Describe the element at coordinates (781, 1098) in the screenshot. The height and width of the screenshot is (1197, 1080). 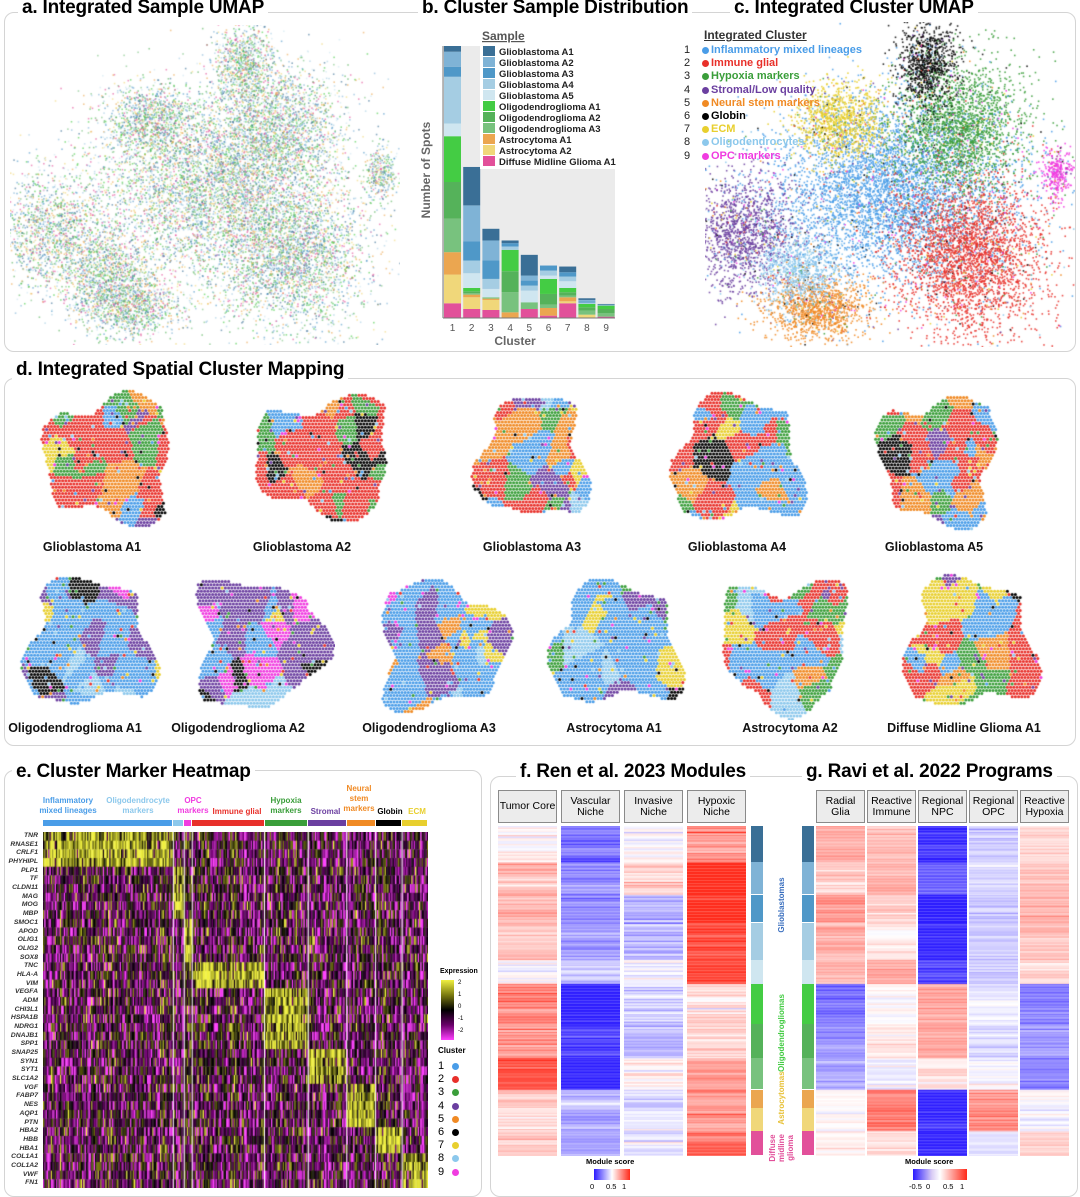
I see `group-annotation-label: Astrocytomas` at that location.